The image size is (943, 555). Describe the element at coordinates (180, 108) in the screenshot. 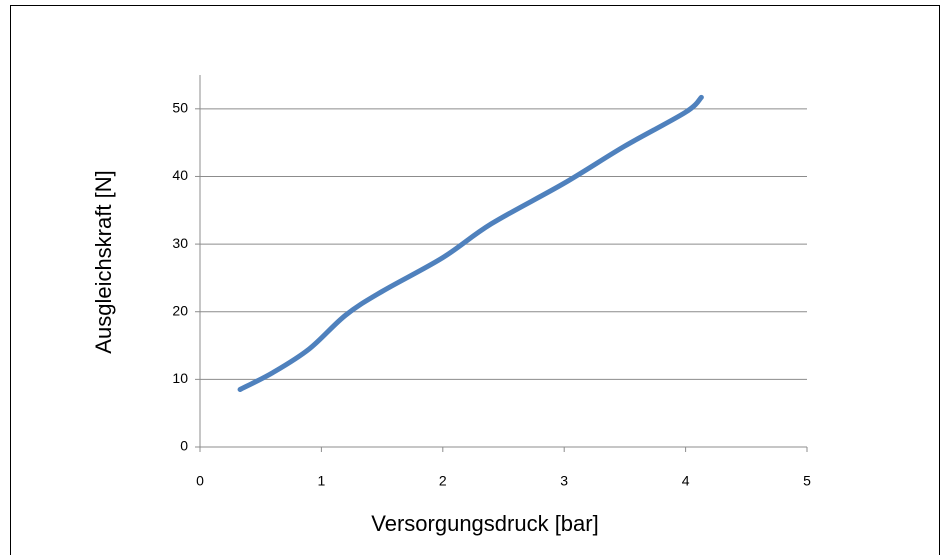

I see `y-tick-label: 50` at that location.